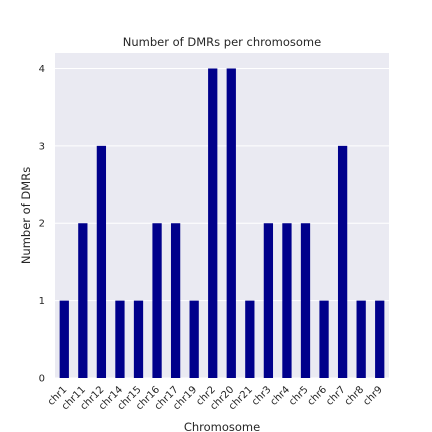  Describe the element at coordinates (194, 339) in the screenshot. I see `bar-chr19` at that location.